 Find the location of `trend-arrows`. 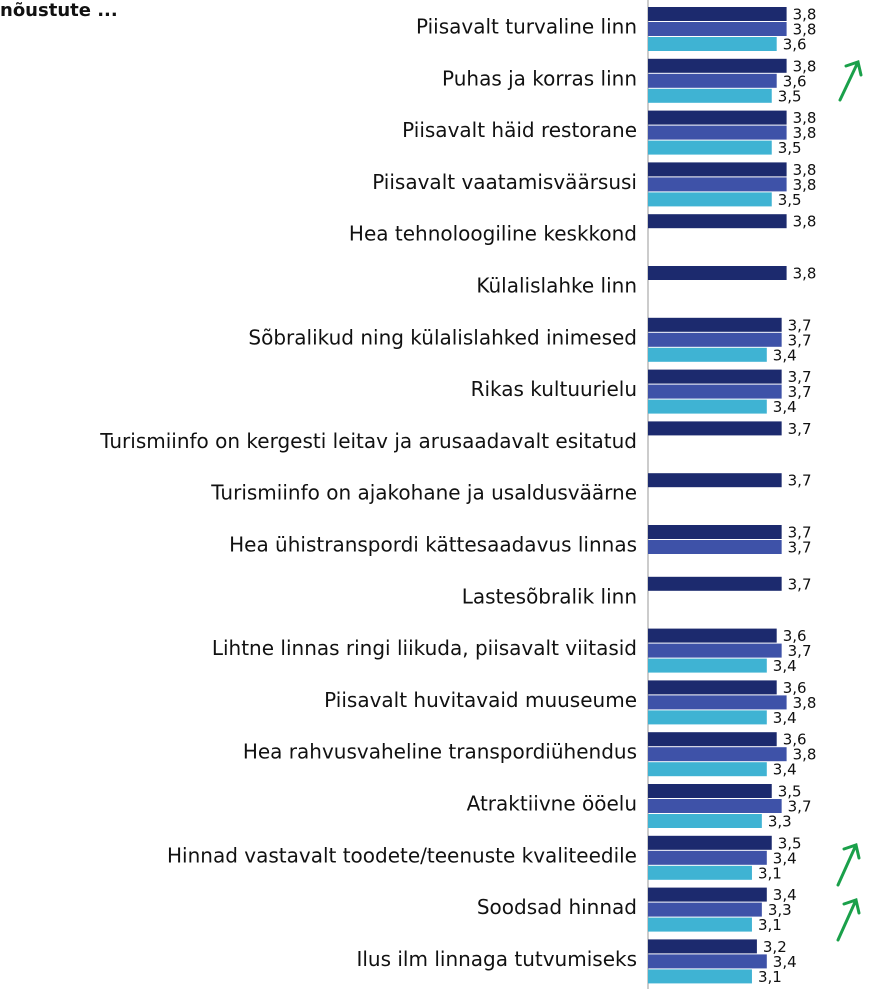

trend-arrows is located at coordinates (849, 501).